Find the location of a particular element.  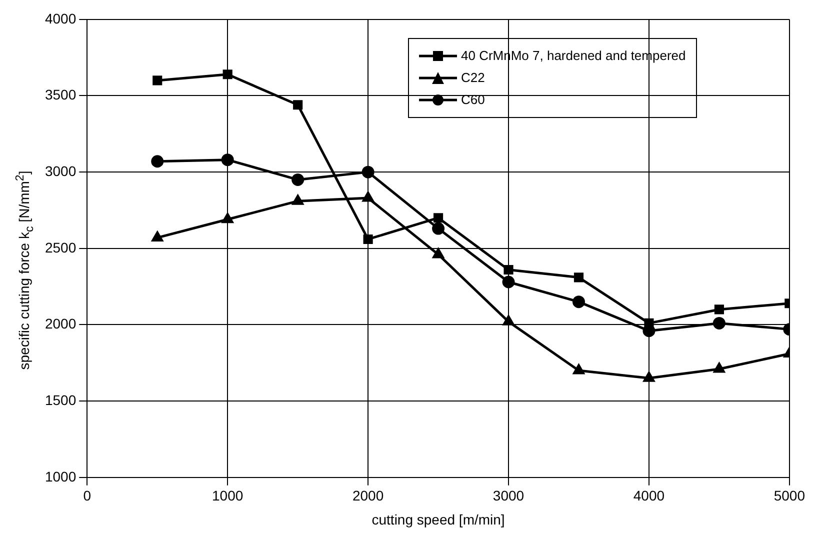

y-tick-label: 1000 is located at coordinates (60, 476).